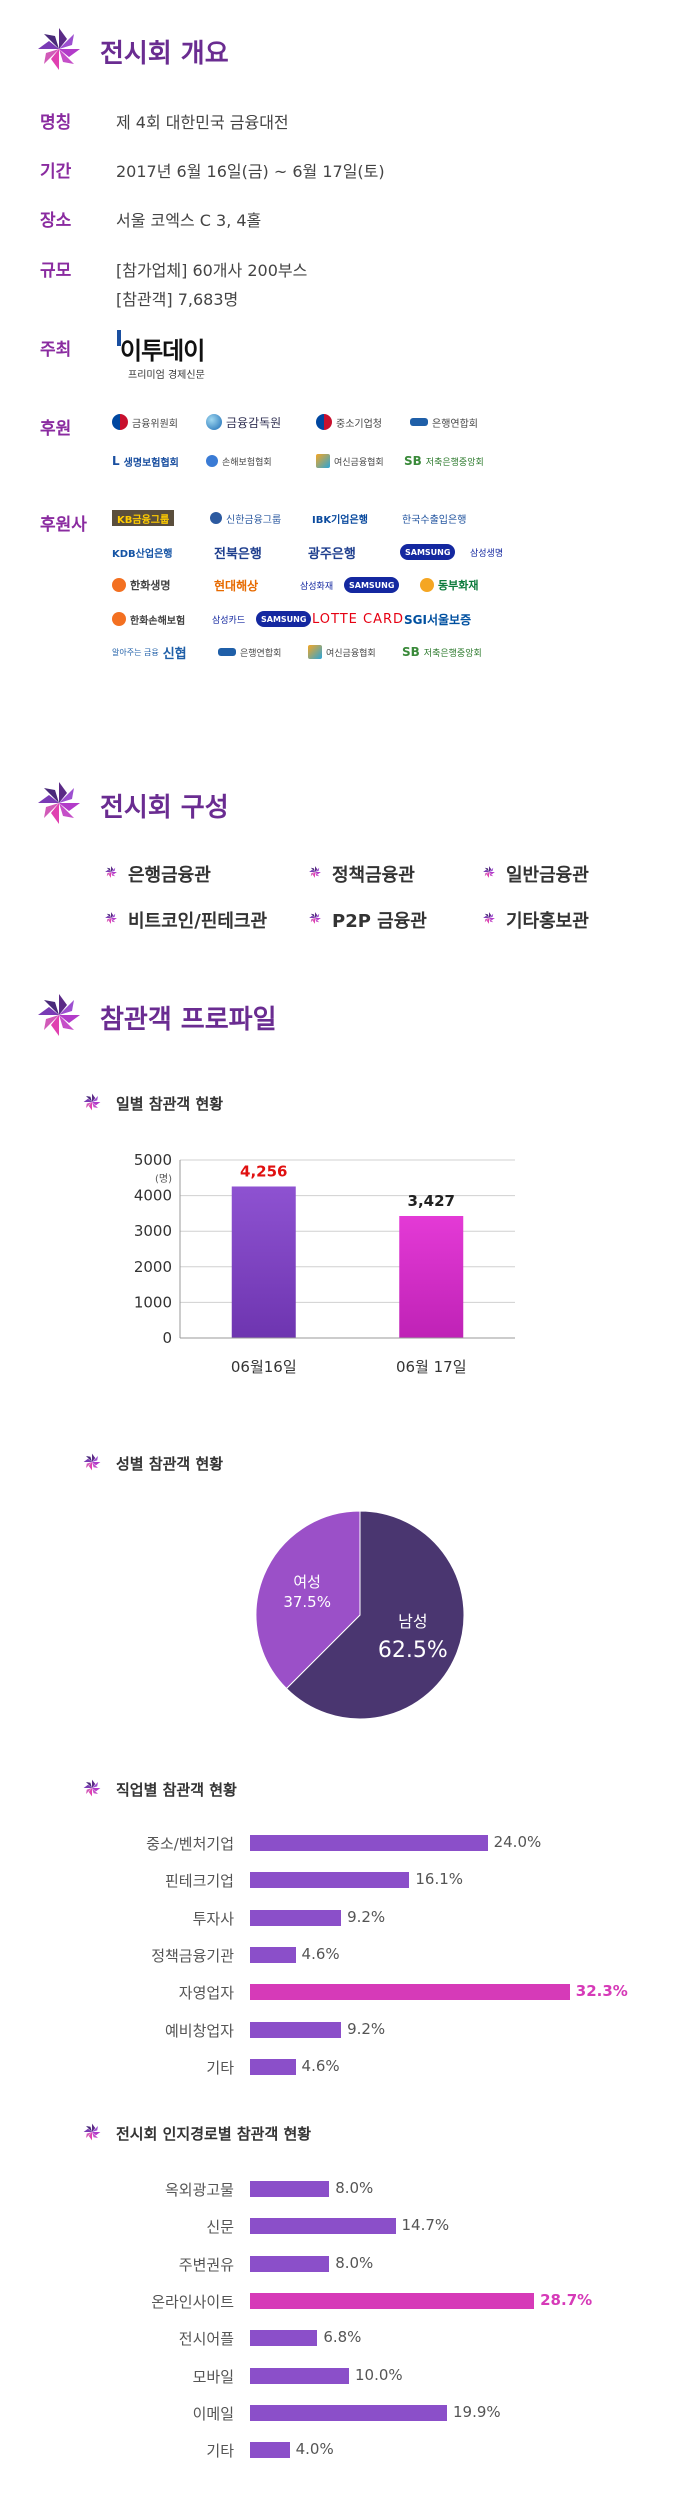 The image size is (680, 2503). I want to click on bar-value-label: 16.1%, so click(439, 1879).